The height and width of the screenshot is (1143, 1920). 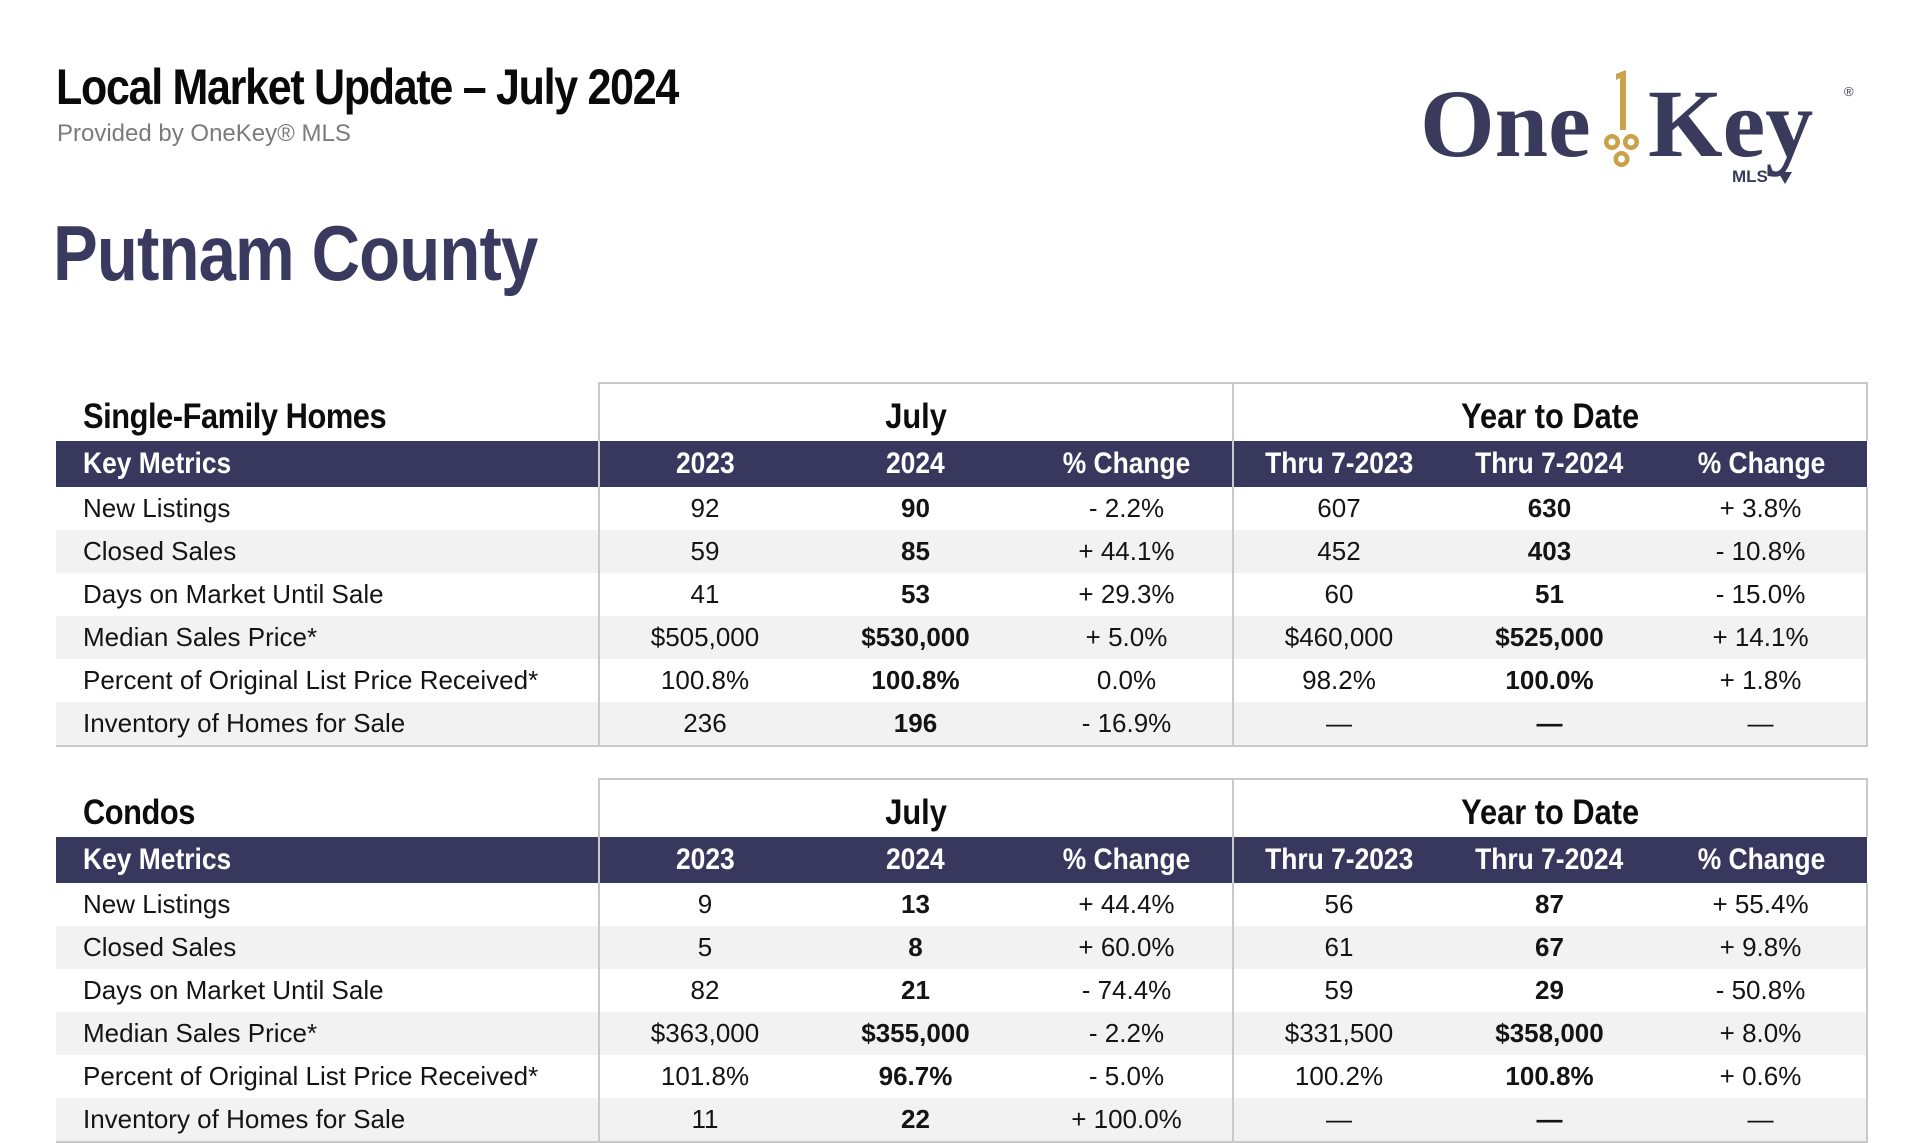 I want to click on cell-july-2023: 100.8%, so click(x=704, y=680).